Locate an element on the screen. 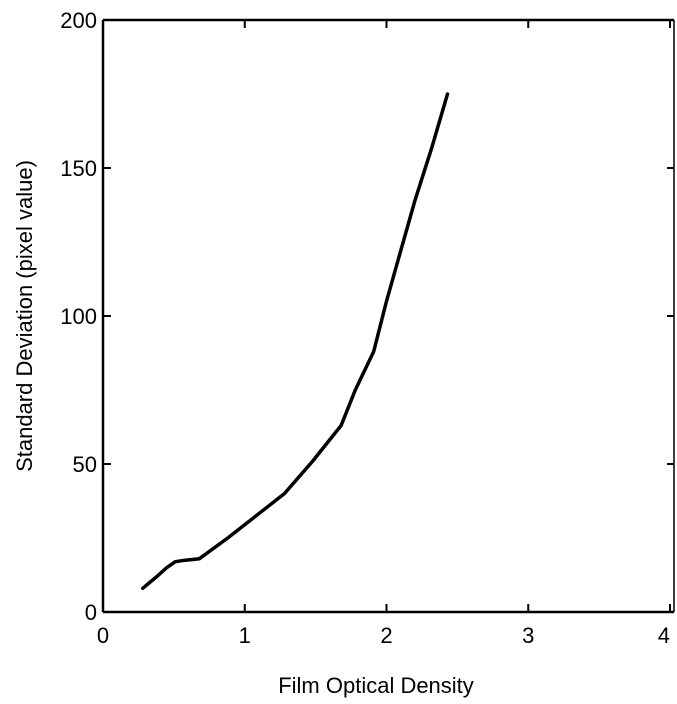  y-tick-label: 0 is located at coordinates (91, 612).